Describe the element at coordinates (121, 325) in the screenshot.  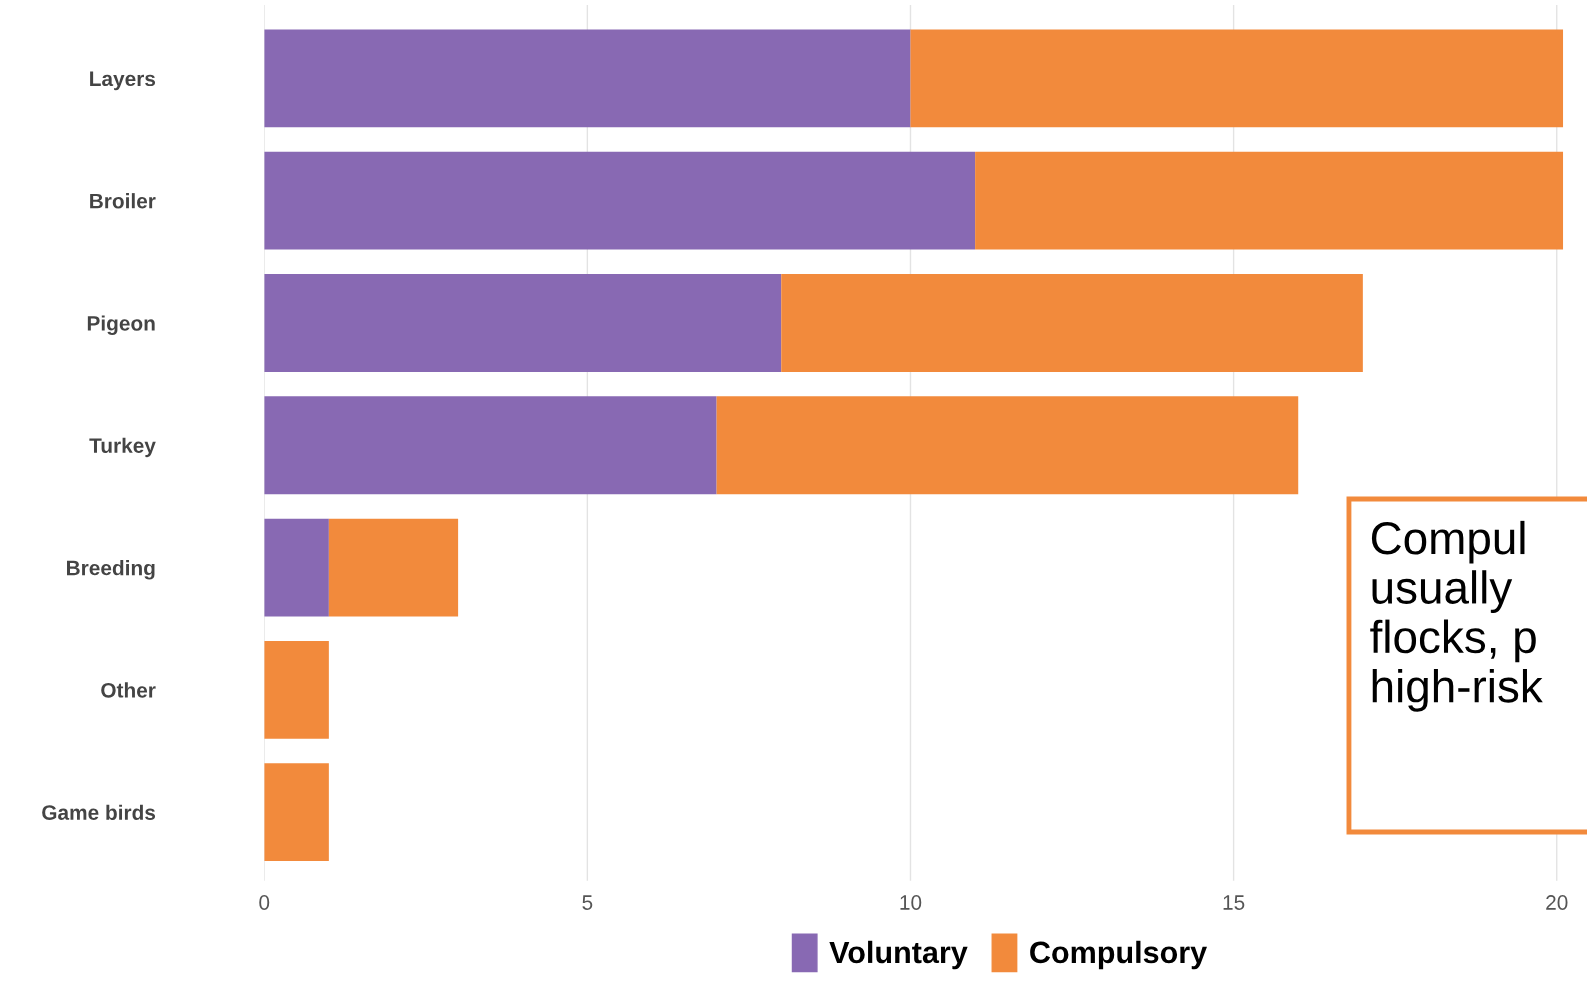
I see `y-tick-label: Pigeon` at that location.